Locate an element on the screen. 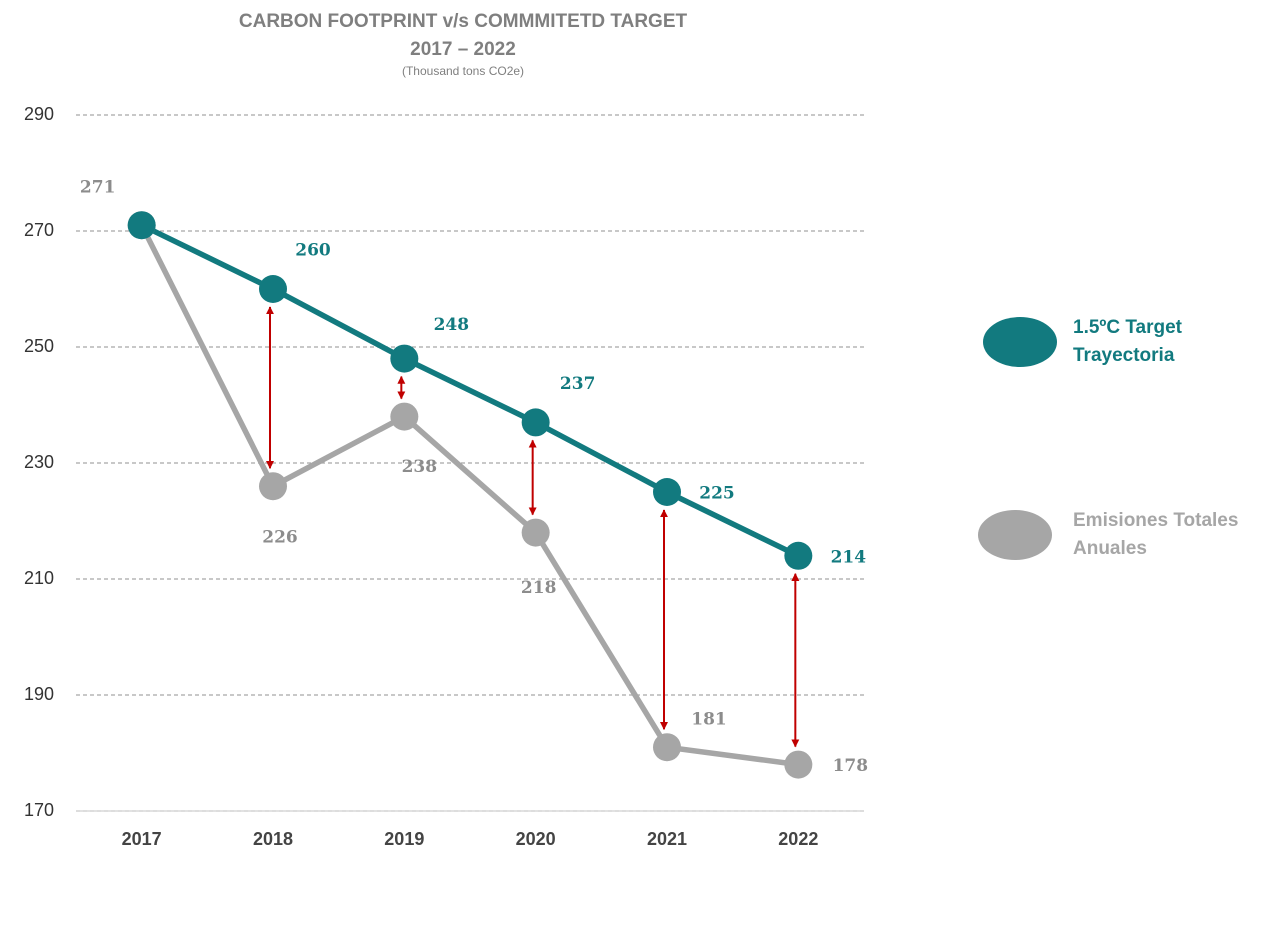 The image size is (1273, 934). data-label: 248 is located at coordinates (452, 325).